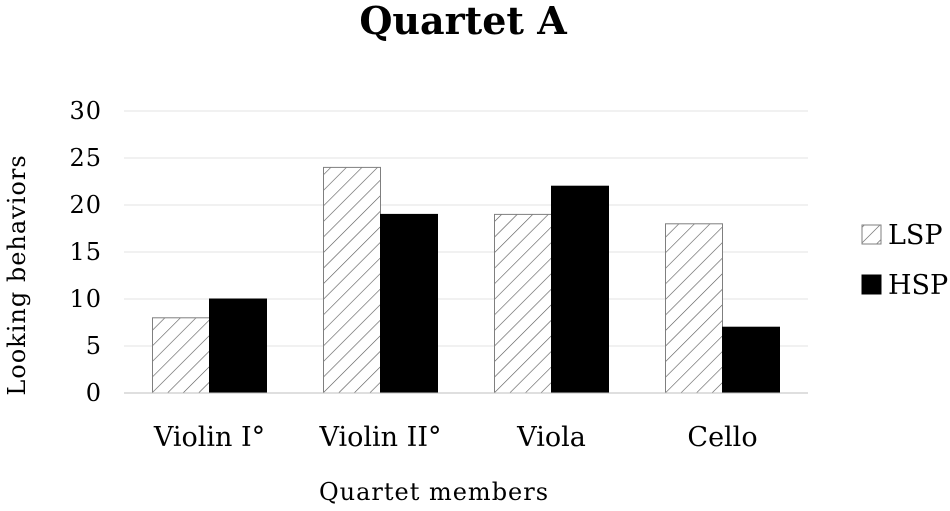 Image resolution: width=950 pixels, height=511 pixels. I want to click on y-tick-labels: 0 5 10 15 20 25 30, so click(85, 252).